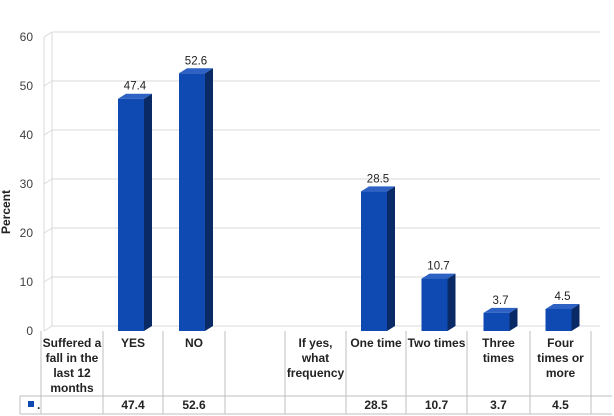 This screenshot has width=614, height=416. Describe the element at coordinates (133, 343) in the screenshot. I see `category-label: YES` at that location.